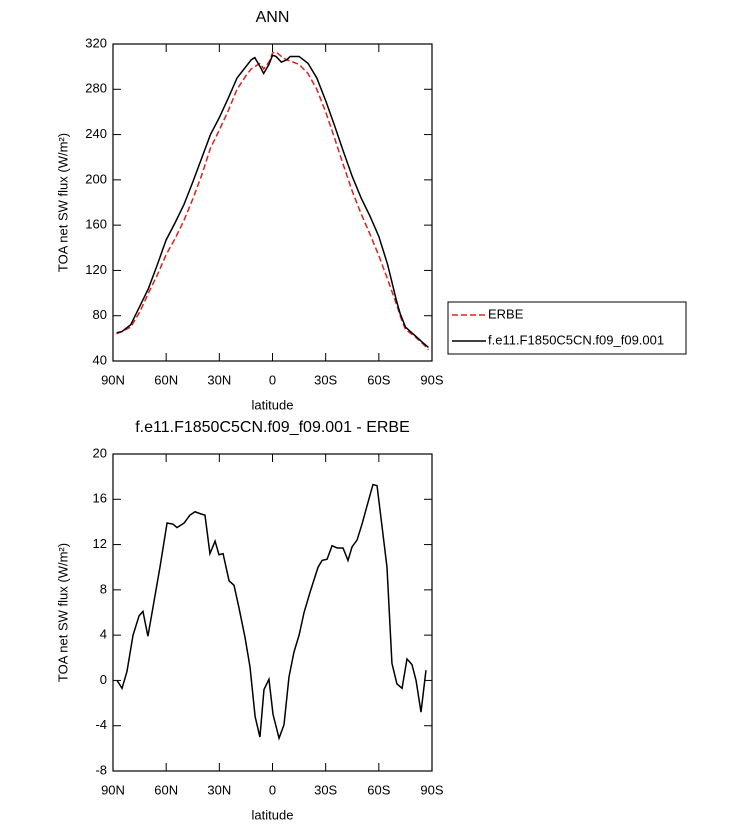 The image size is (733, 827). Describe the element at coordinates (567, 328) in the screenshot. I see `legend-box` at that location.